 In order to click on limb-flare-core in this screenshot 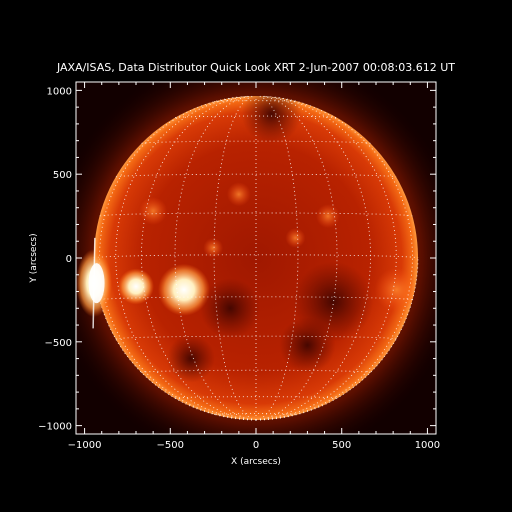, I will do `click(96, 283)`.